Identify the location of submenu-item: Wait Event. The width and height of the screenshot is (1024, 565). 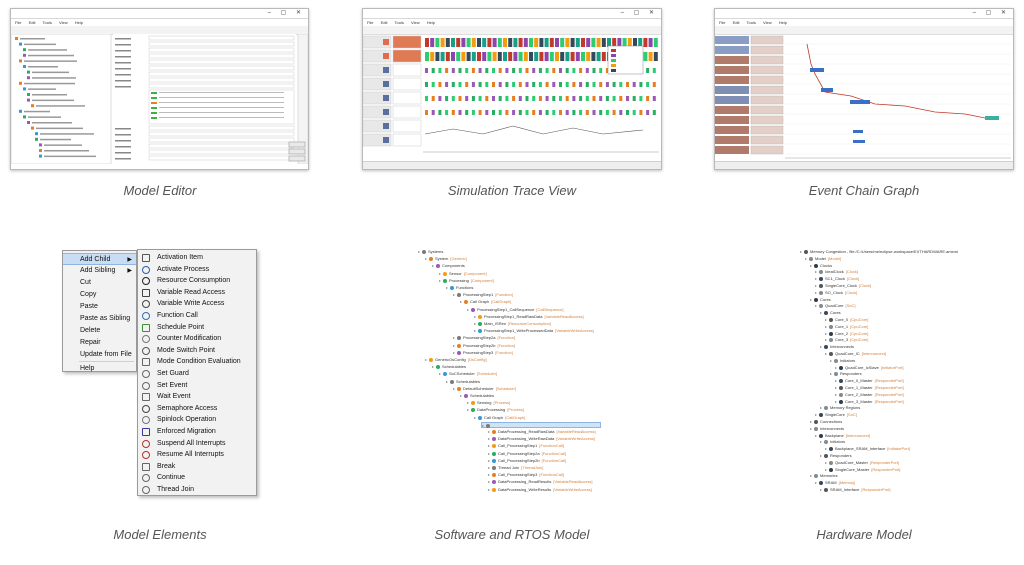
(197, 397).